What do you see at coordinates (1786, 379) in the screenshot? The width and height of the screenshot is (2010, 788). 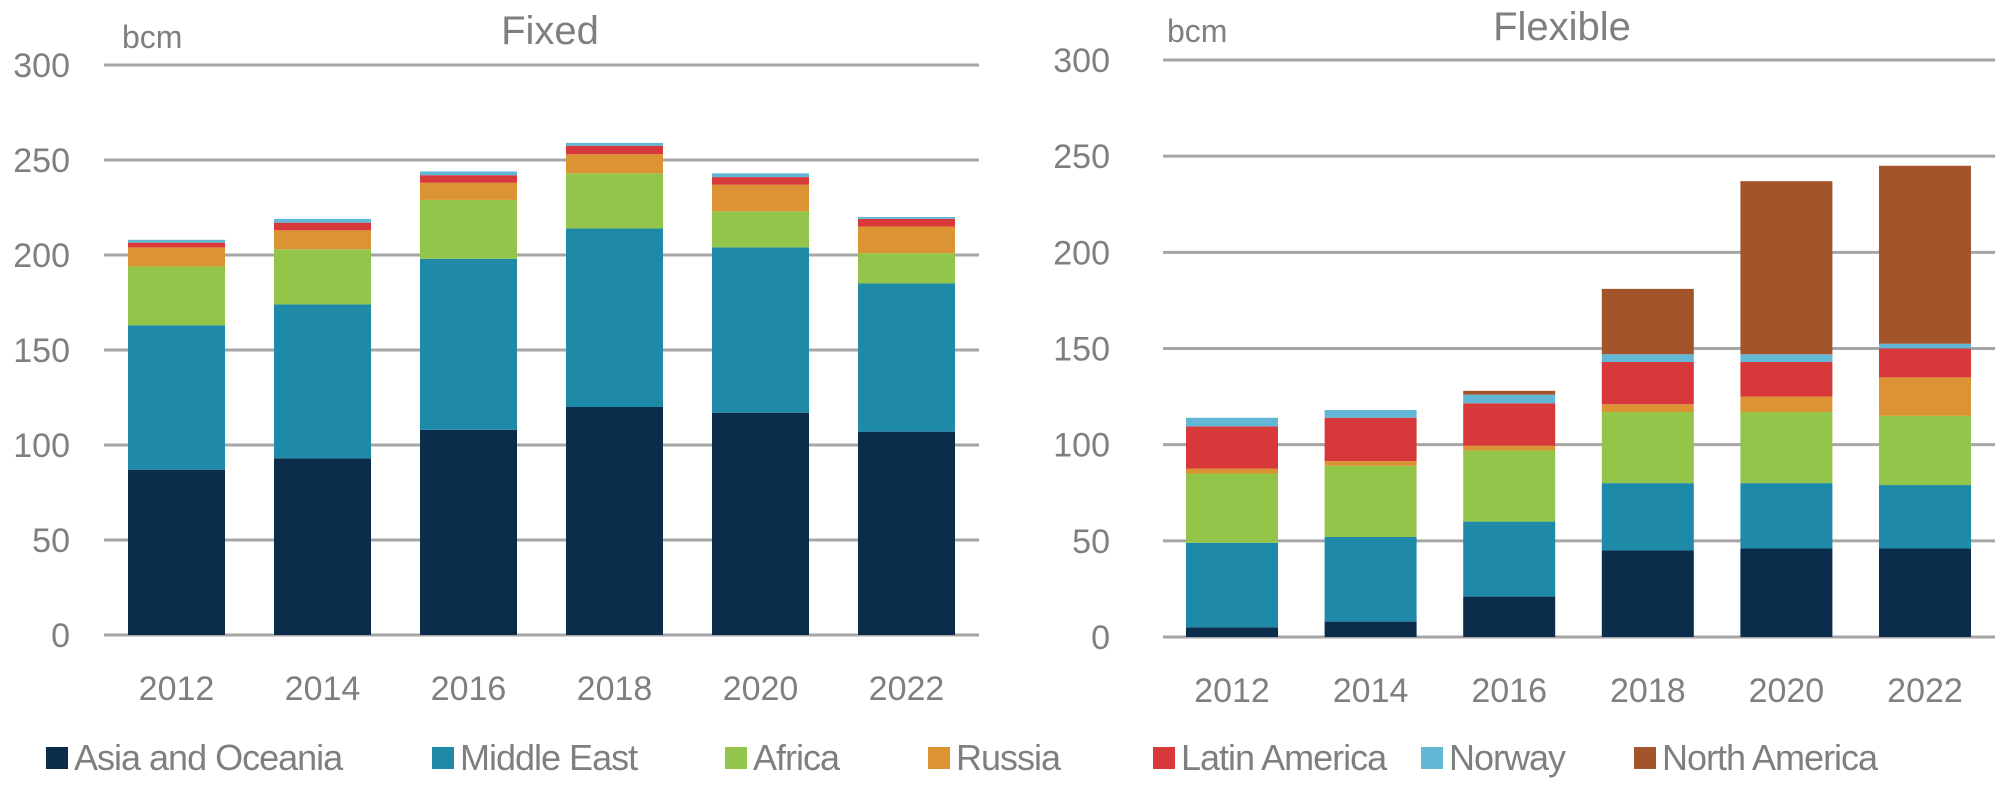 I see `flexible-bar-2020-latin-america` at bounding box center [1786, 379].